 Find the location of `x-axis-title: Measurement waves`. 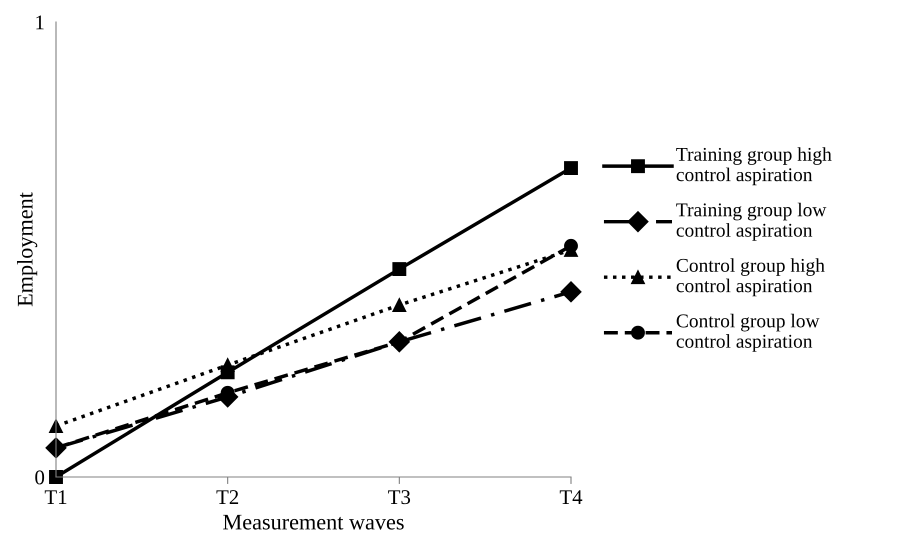

x-axis-title: Measurement waves is located at coordinates (313, 522).